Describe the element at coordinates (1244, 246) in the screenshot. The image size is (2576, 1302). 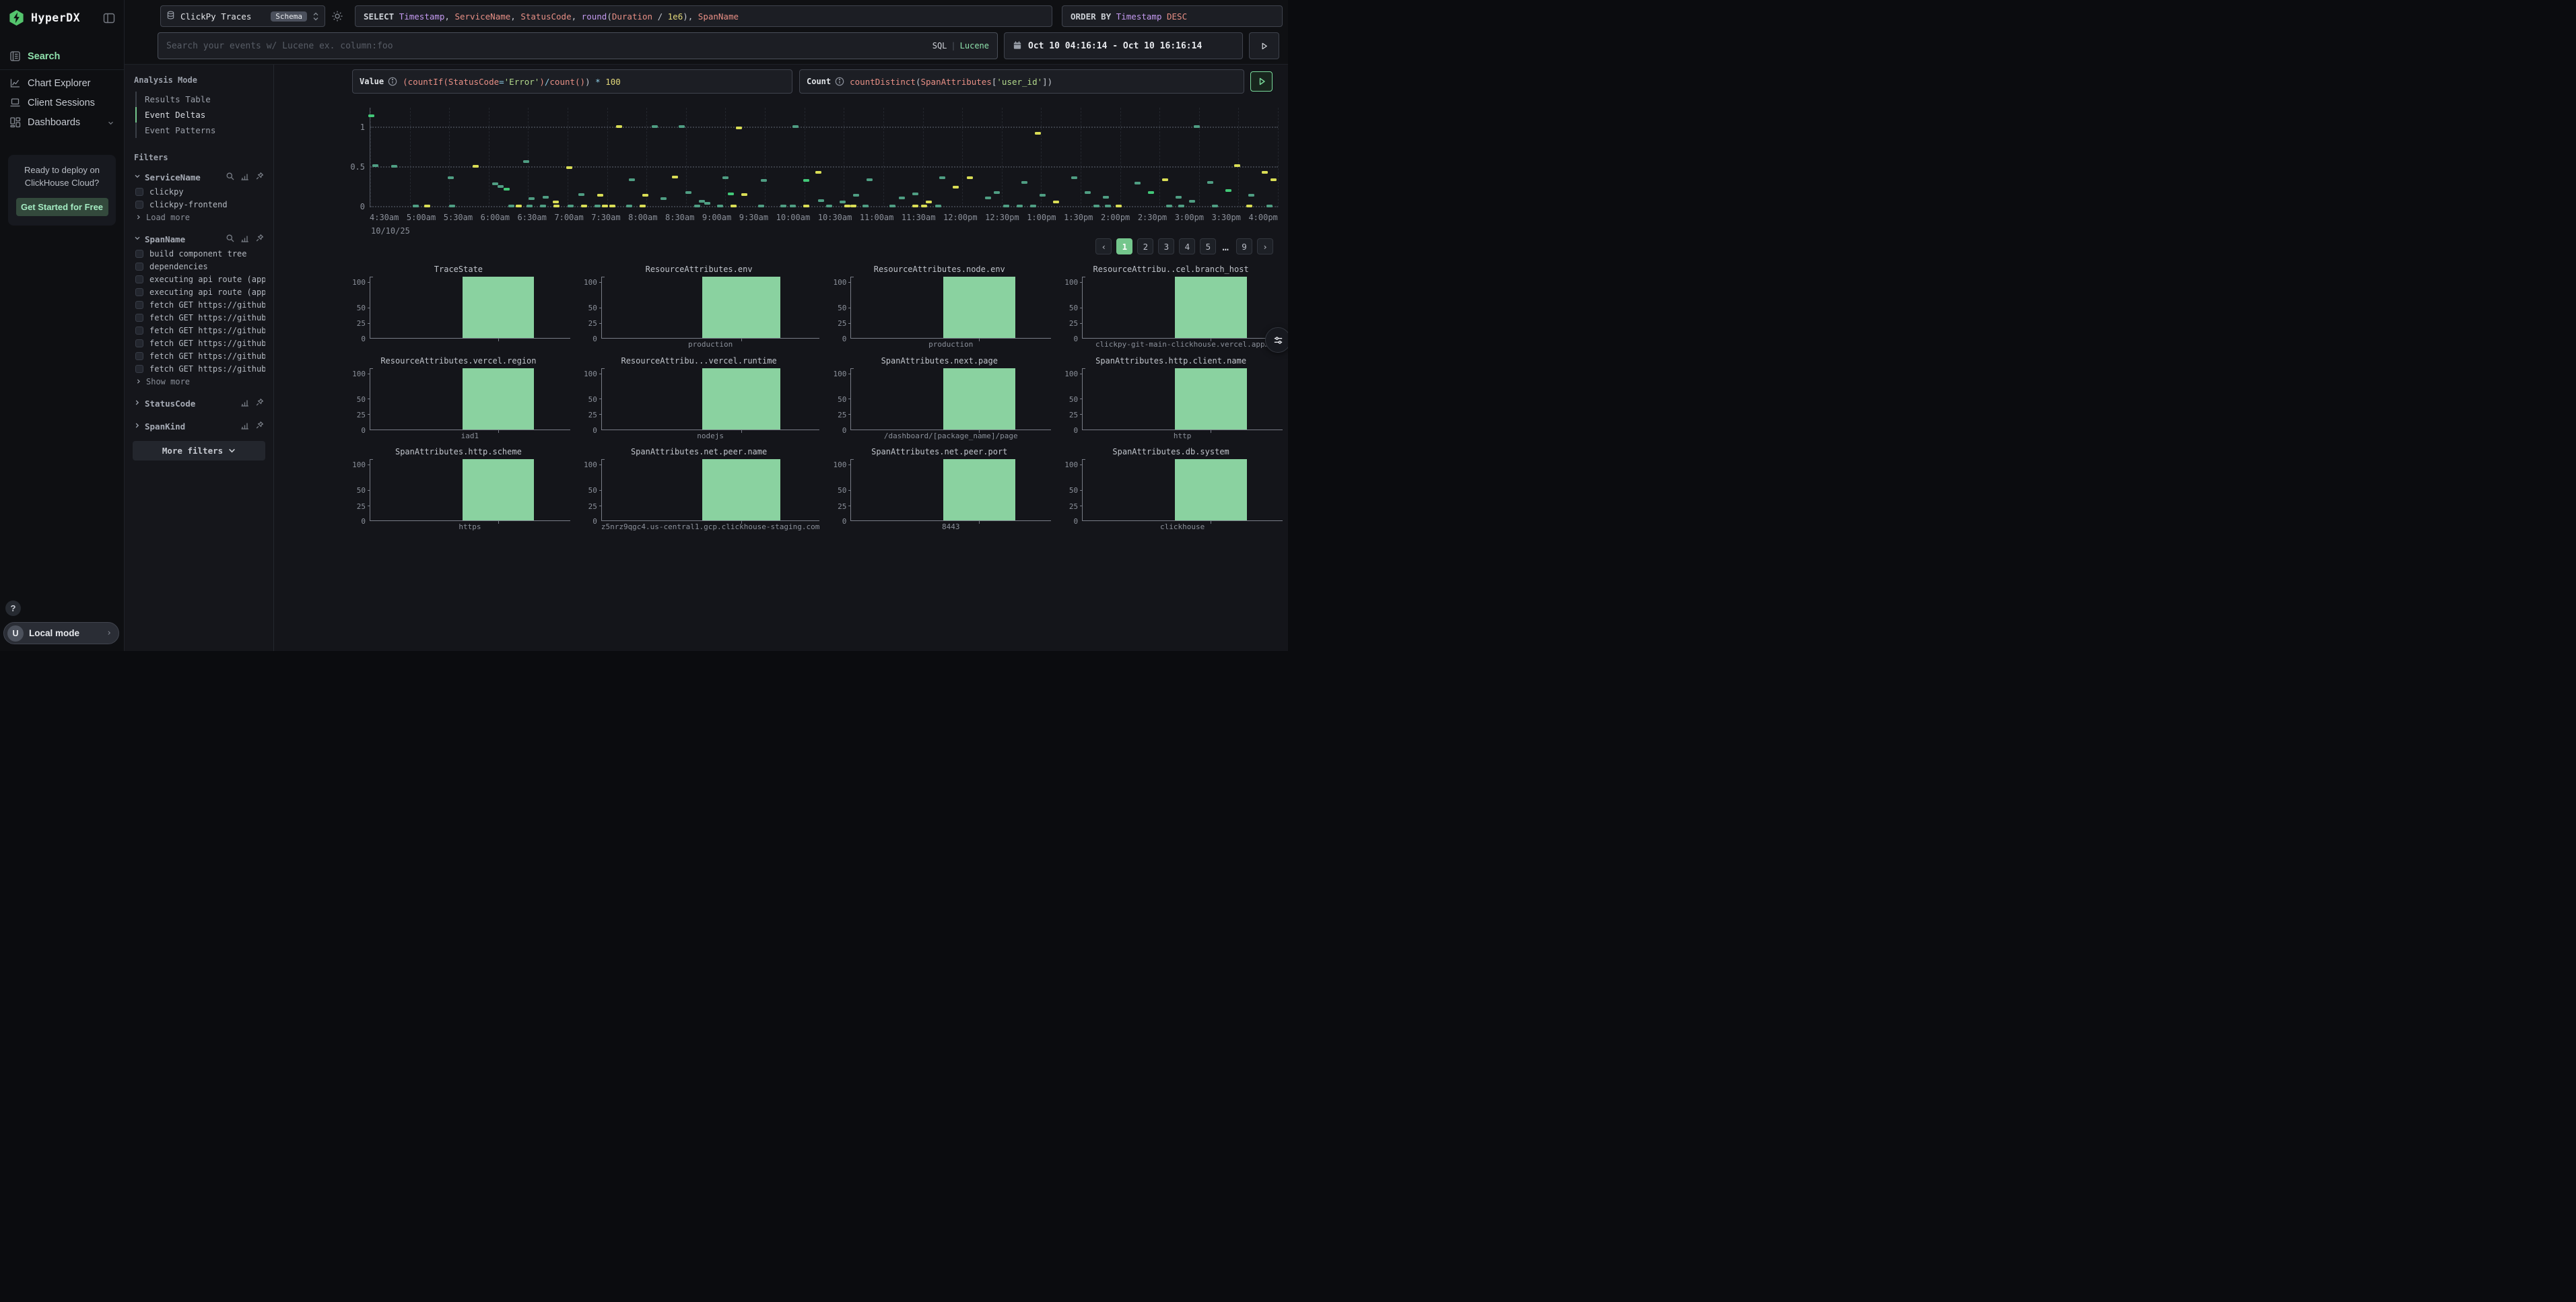
I see `pagination-page-9: 9` at that location.